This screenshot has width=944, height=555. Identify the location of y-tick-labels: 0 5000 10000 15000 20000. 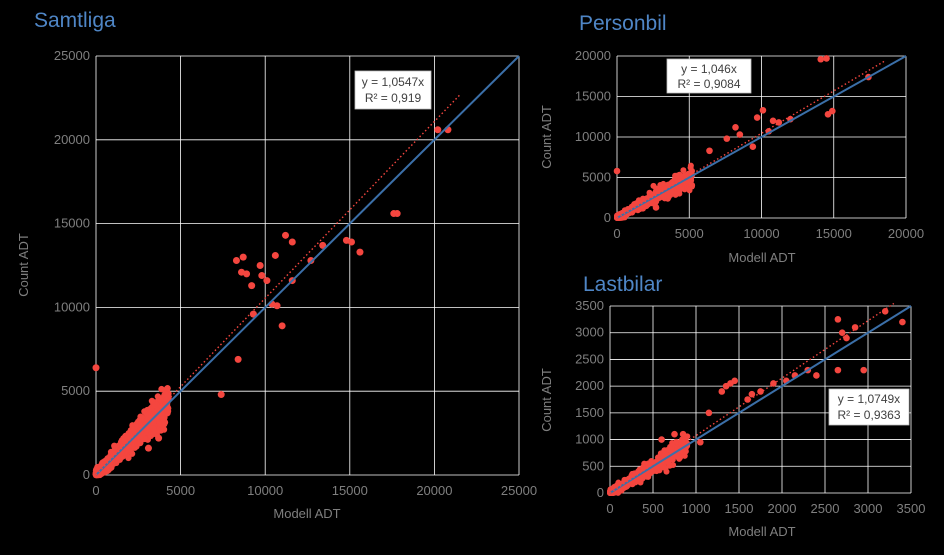
(593, 136).